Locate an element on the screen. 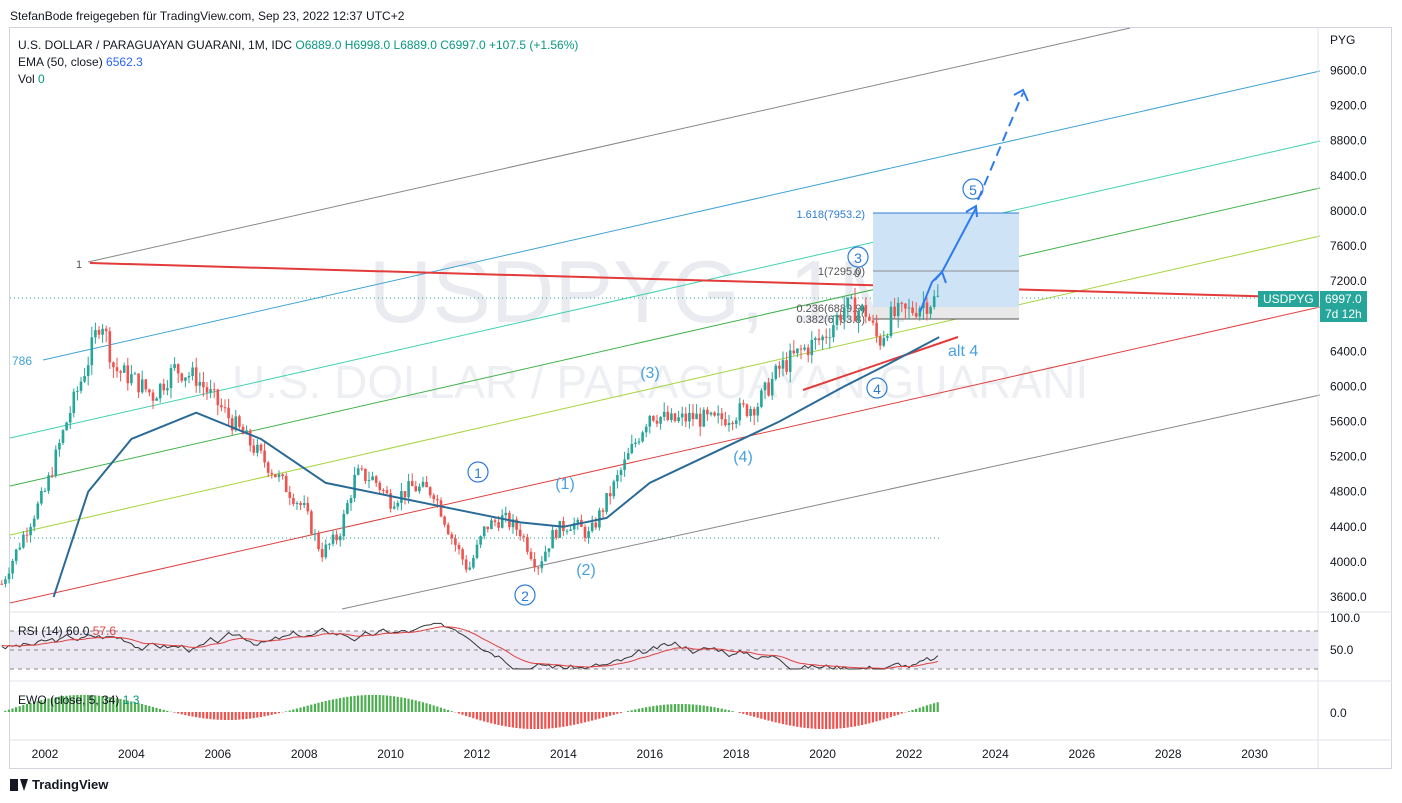 The image size is (1402, 803). time-tick-8: 2018 is located at coordinates (736, 754).